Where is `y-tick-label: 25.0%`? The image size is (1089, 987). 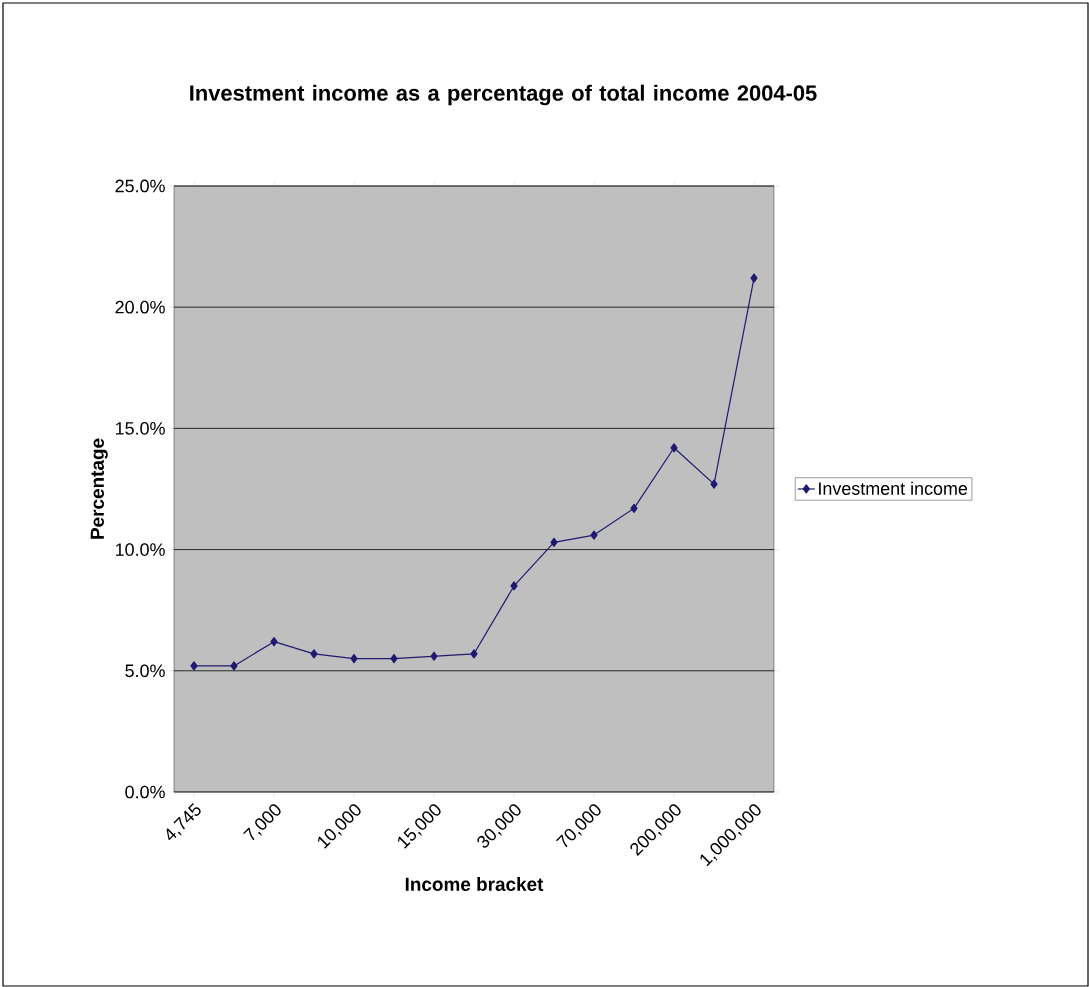
y-tick-label: 25.0% is located at coordinates (140, 186).